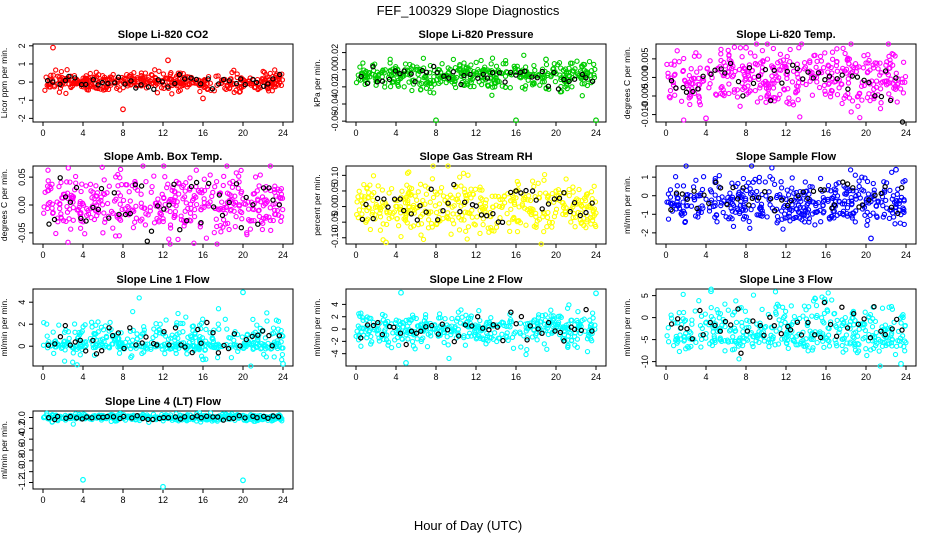 The image size is (936, 540). I want to click on y-tick-label: 2, so click(22, 45).